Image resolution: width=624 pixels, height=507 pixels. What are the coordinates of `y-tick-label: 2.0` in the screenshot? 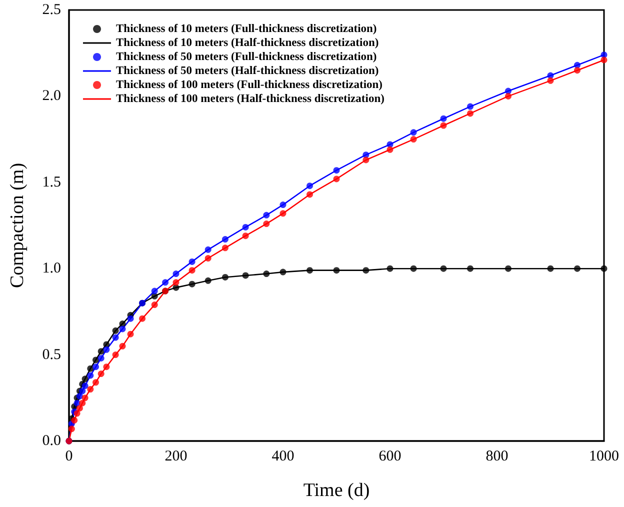 It's located at (51, 96).